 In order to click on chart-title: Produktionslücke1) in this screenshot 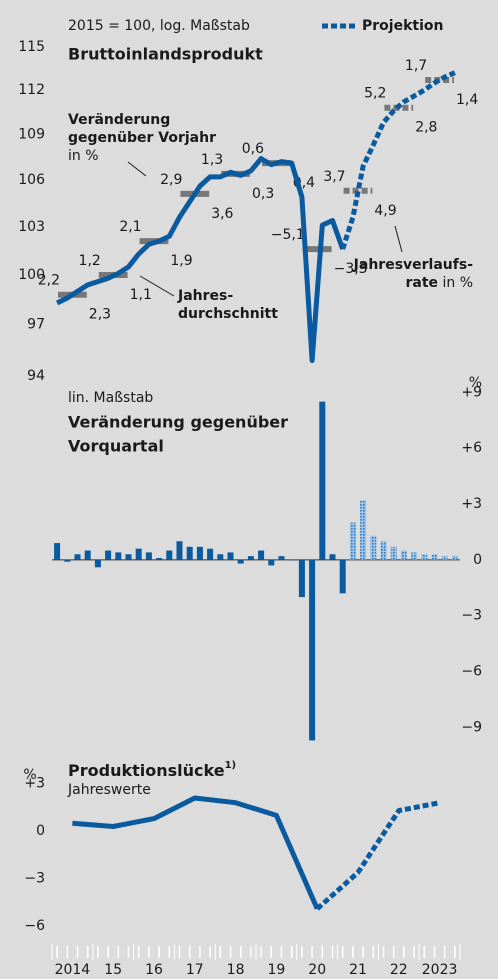, I will do `click(152, 770)`.